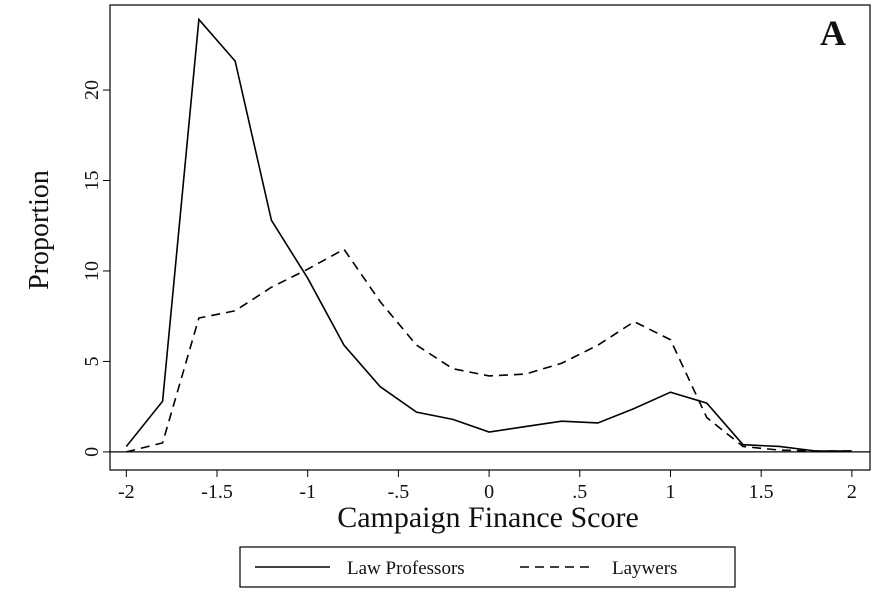 The width and height of the screenshot is (891, 602). What do you see at coordinates (761, 492) in the screenshot?
I see `x-tick-label: 1.5` at bounding box center [761, 492].